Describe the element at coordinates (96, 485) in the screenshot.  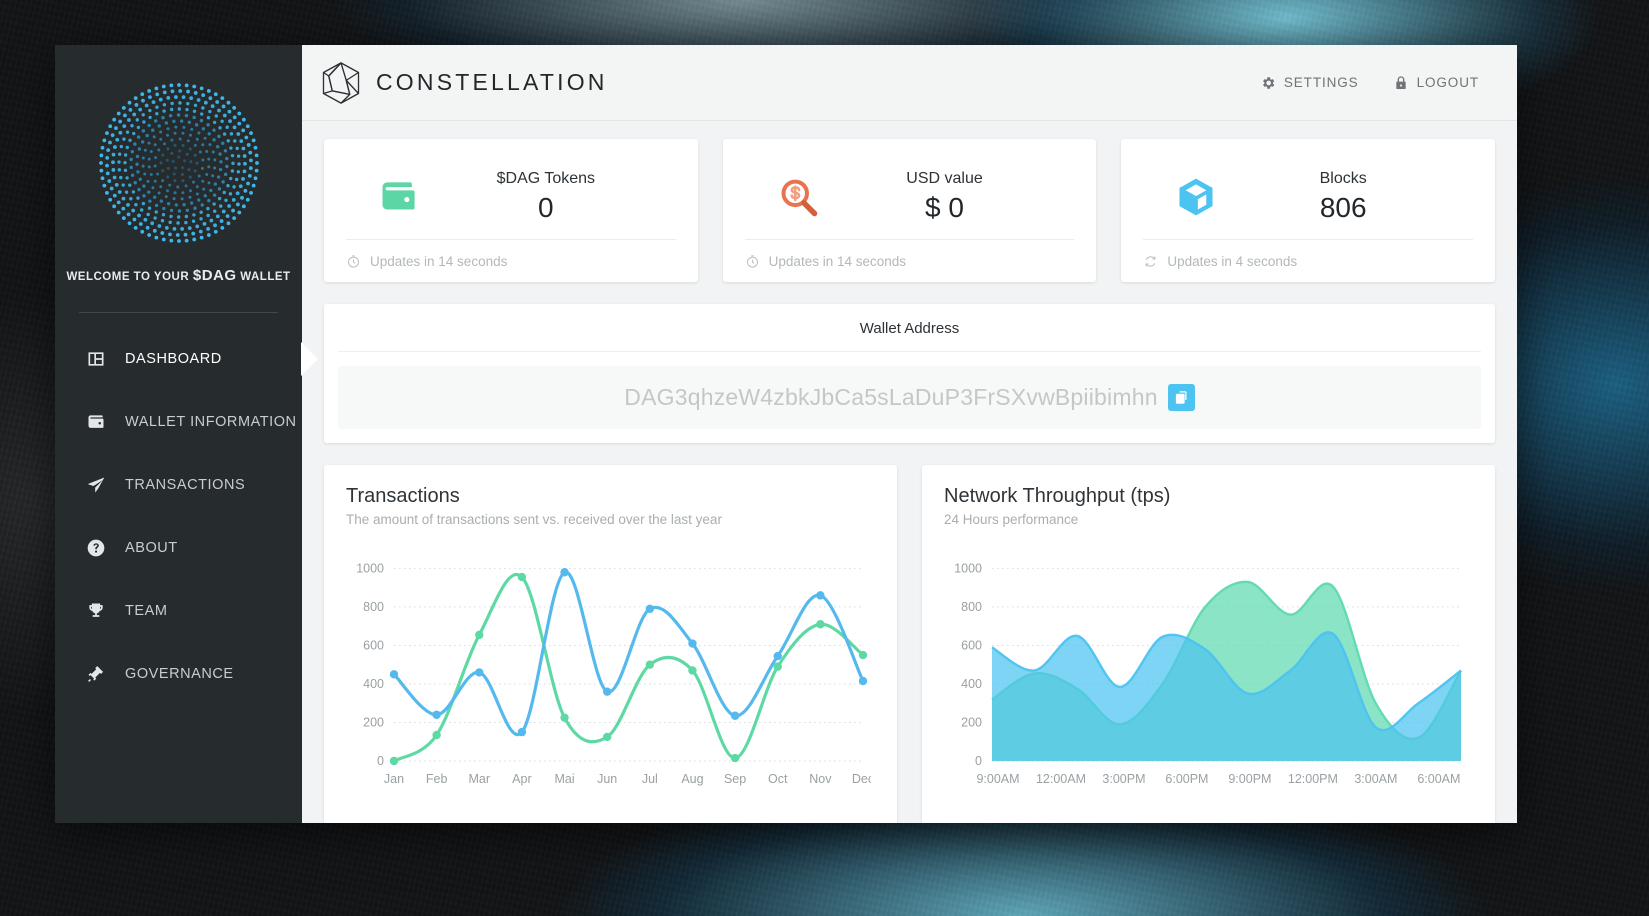
I see `paper-plane-icon` at that location.